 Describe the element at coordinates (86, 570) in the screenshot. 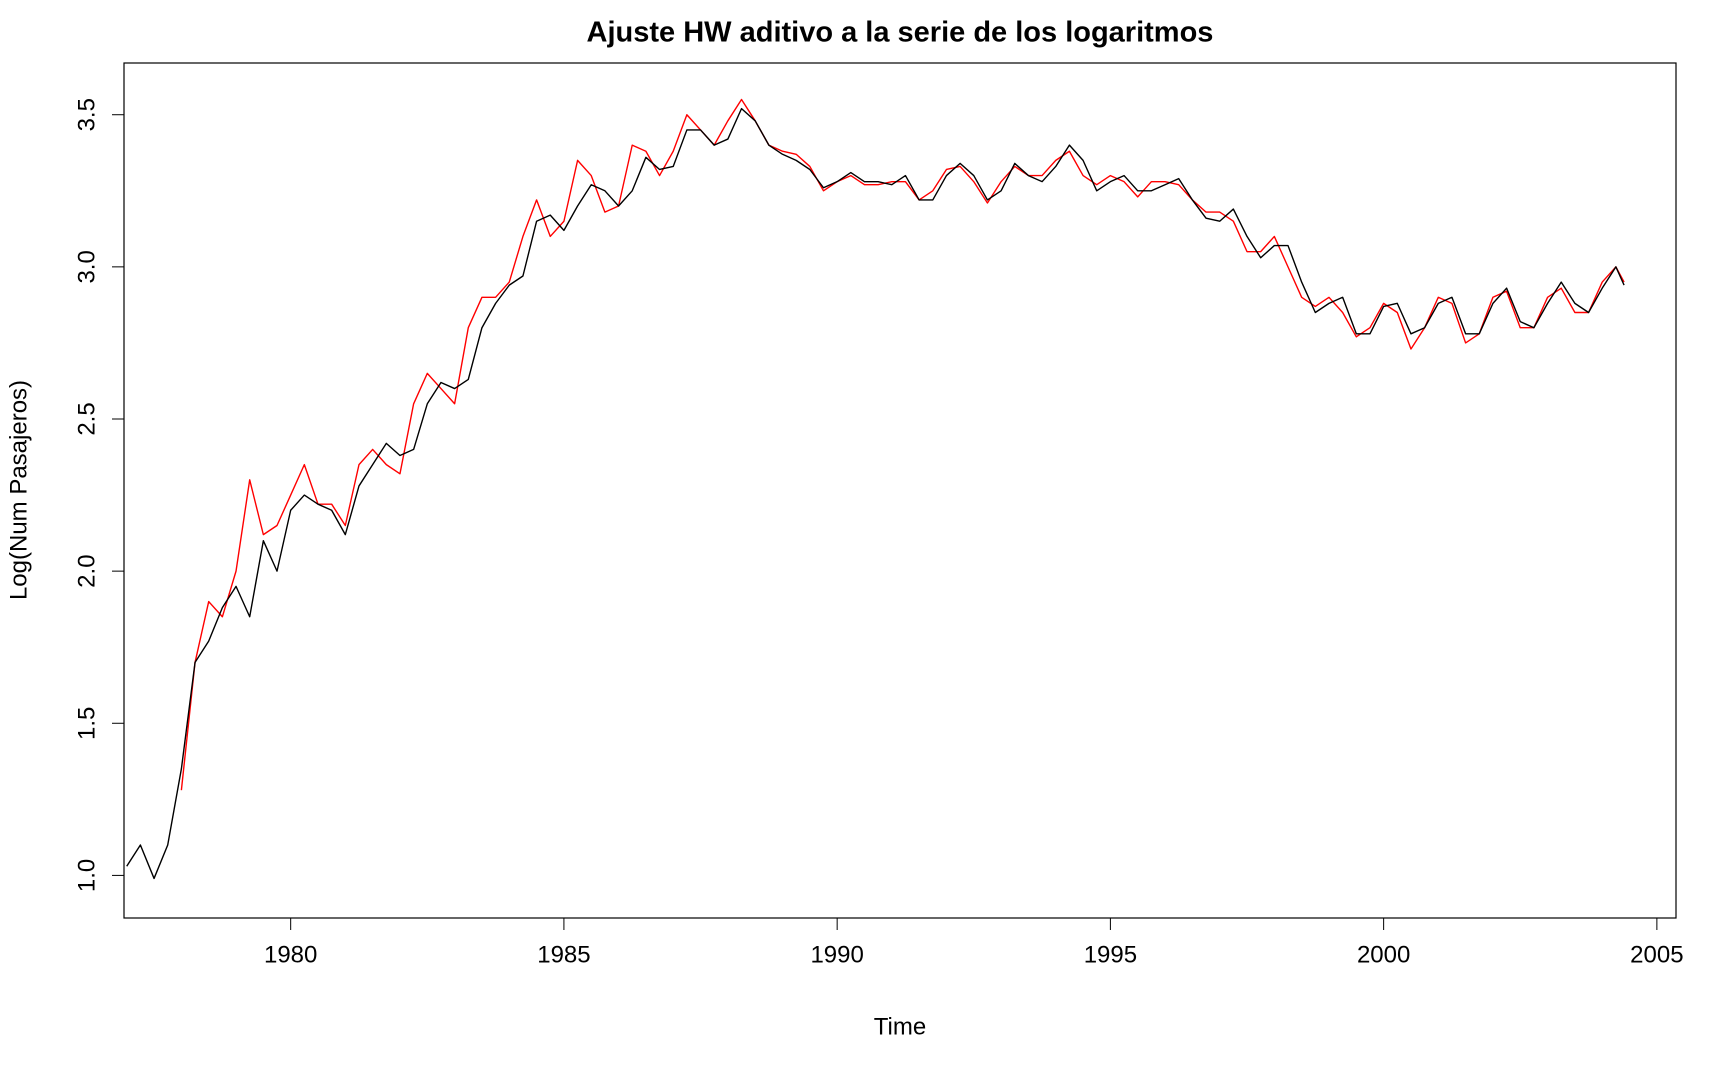

I see `y-tick-label: 2.0` at that location.